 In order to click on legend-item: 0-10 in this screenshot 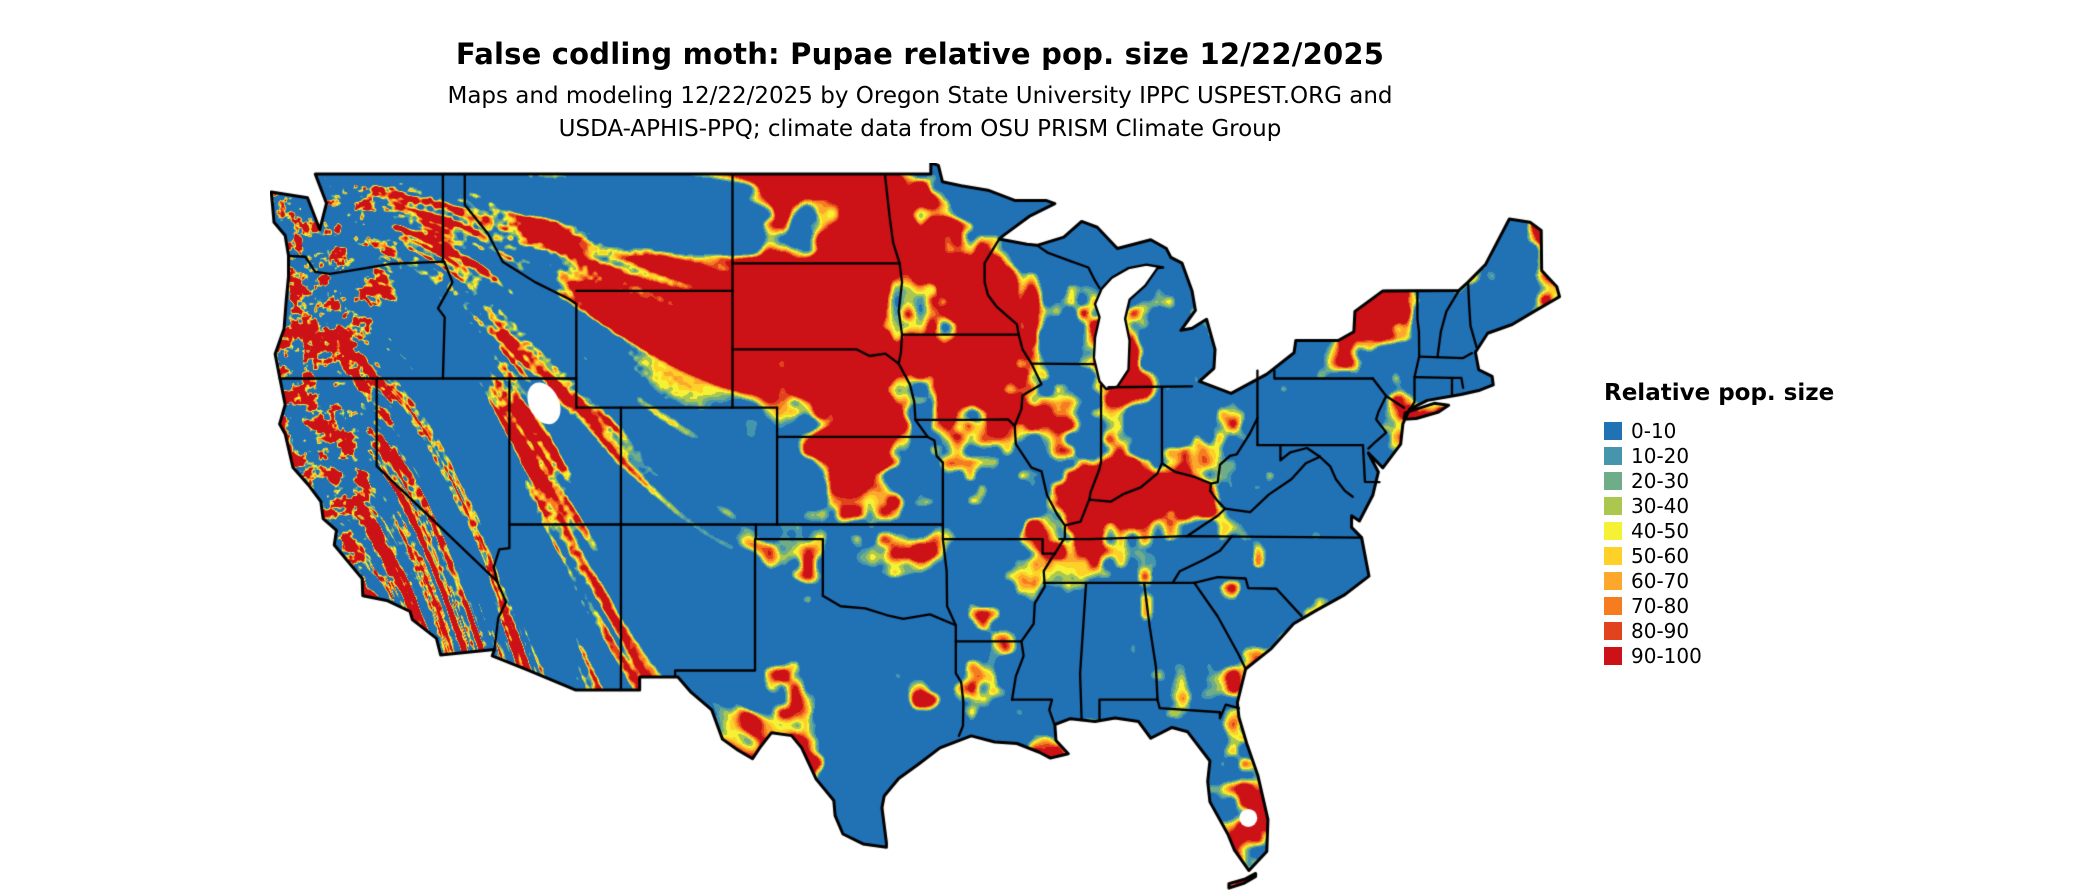, I will do `click(1719, 430)`.